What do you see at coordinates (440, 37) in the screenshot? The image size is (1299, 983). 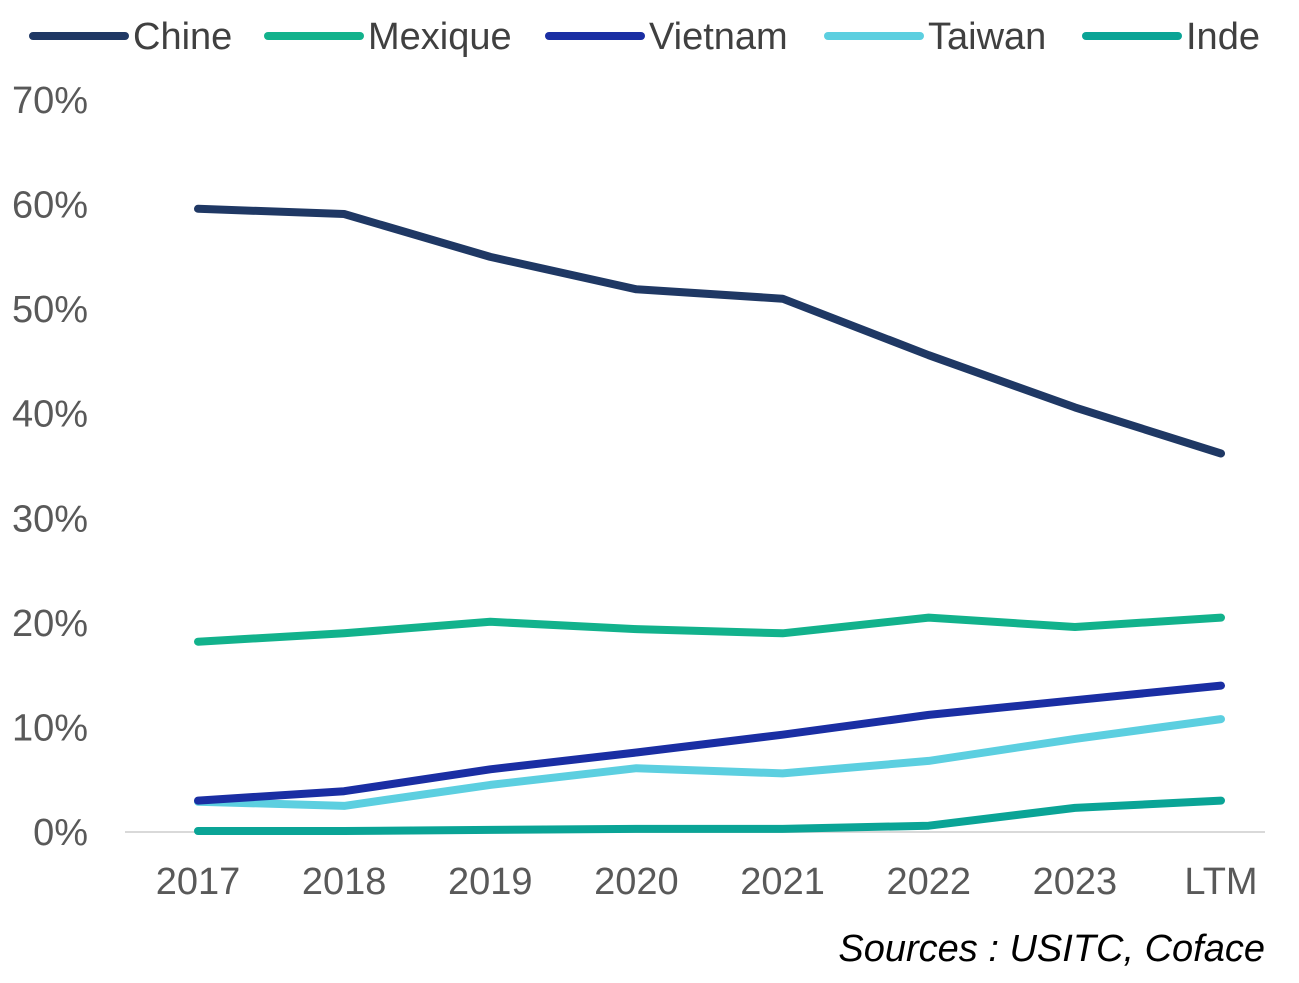 I see `legend-label: Mexique` at bounding box center [440, 37].